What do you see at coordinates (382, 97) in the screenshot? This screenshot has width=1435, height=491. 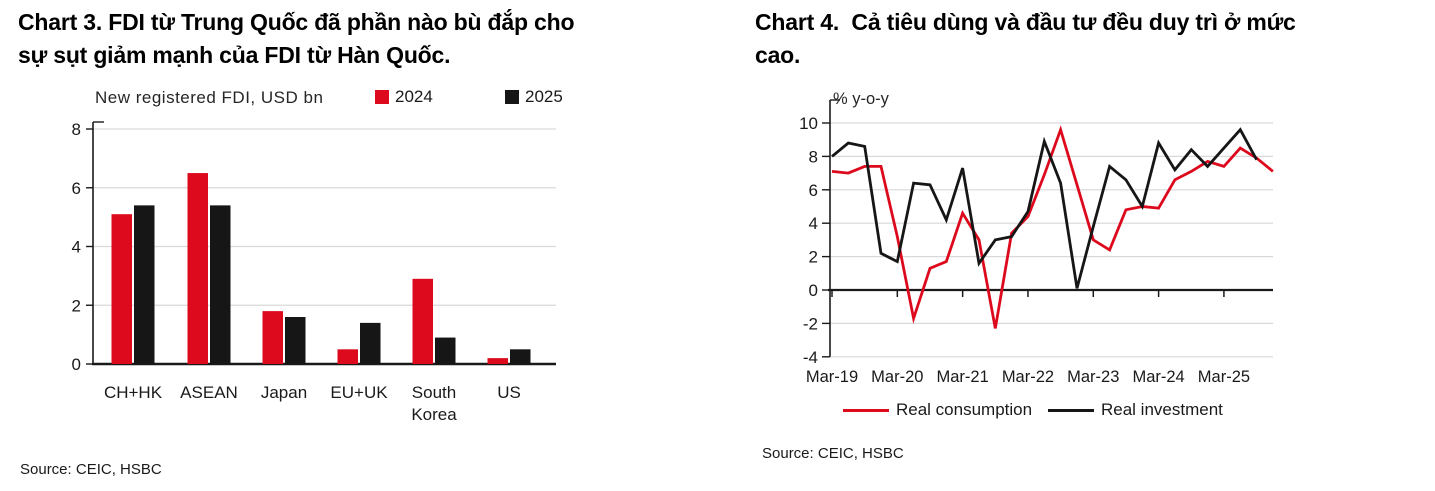 I see `legend-swatch-2024` at bounding box center [382, 97].